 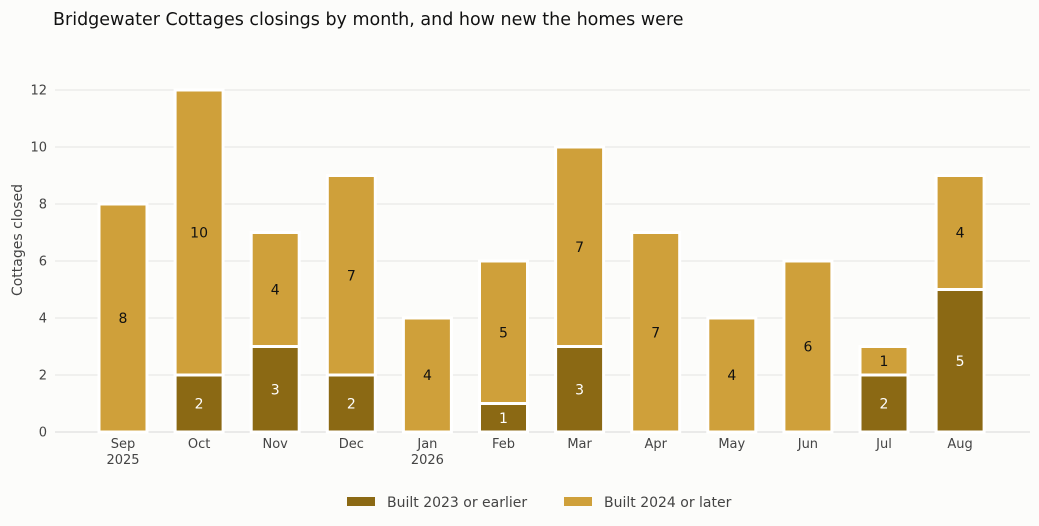 I want to click on y-tick-label: 8, so click(x=43, y=205).